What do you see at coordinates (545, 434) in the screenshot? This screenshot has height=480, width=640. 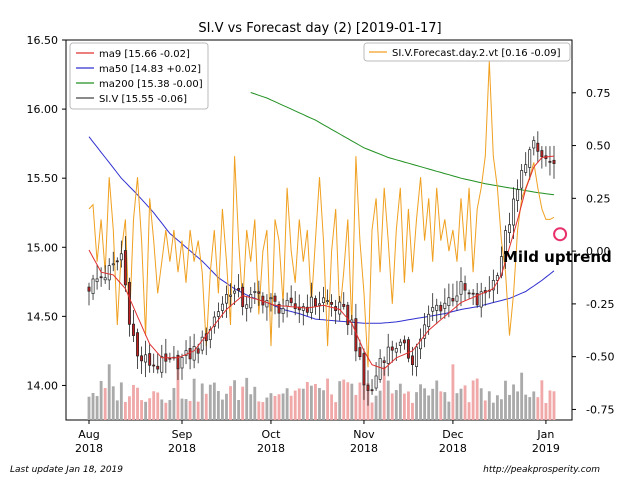 I see `x-tick-month: Jan` at bounding box center [545, 434].